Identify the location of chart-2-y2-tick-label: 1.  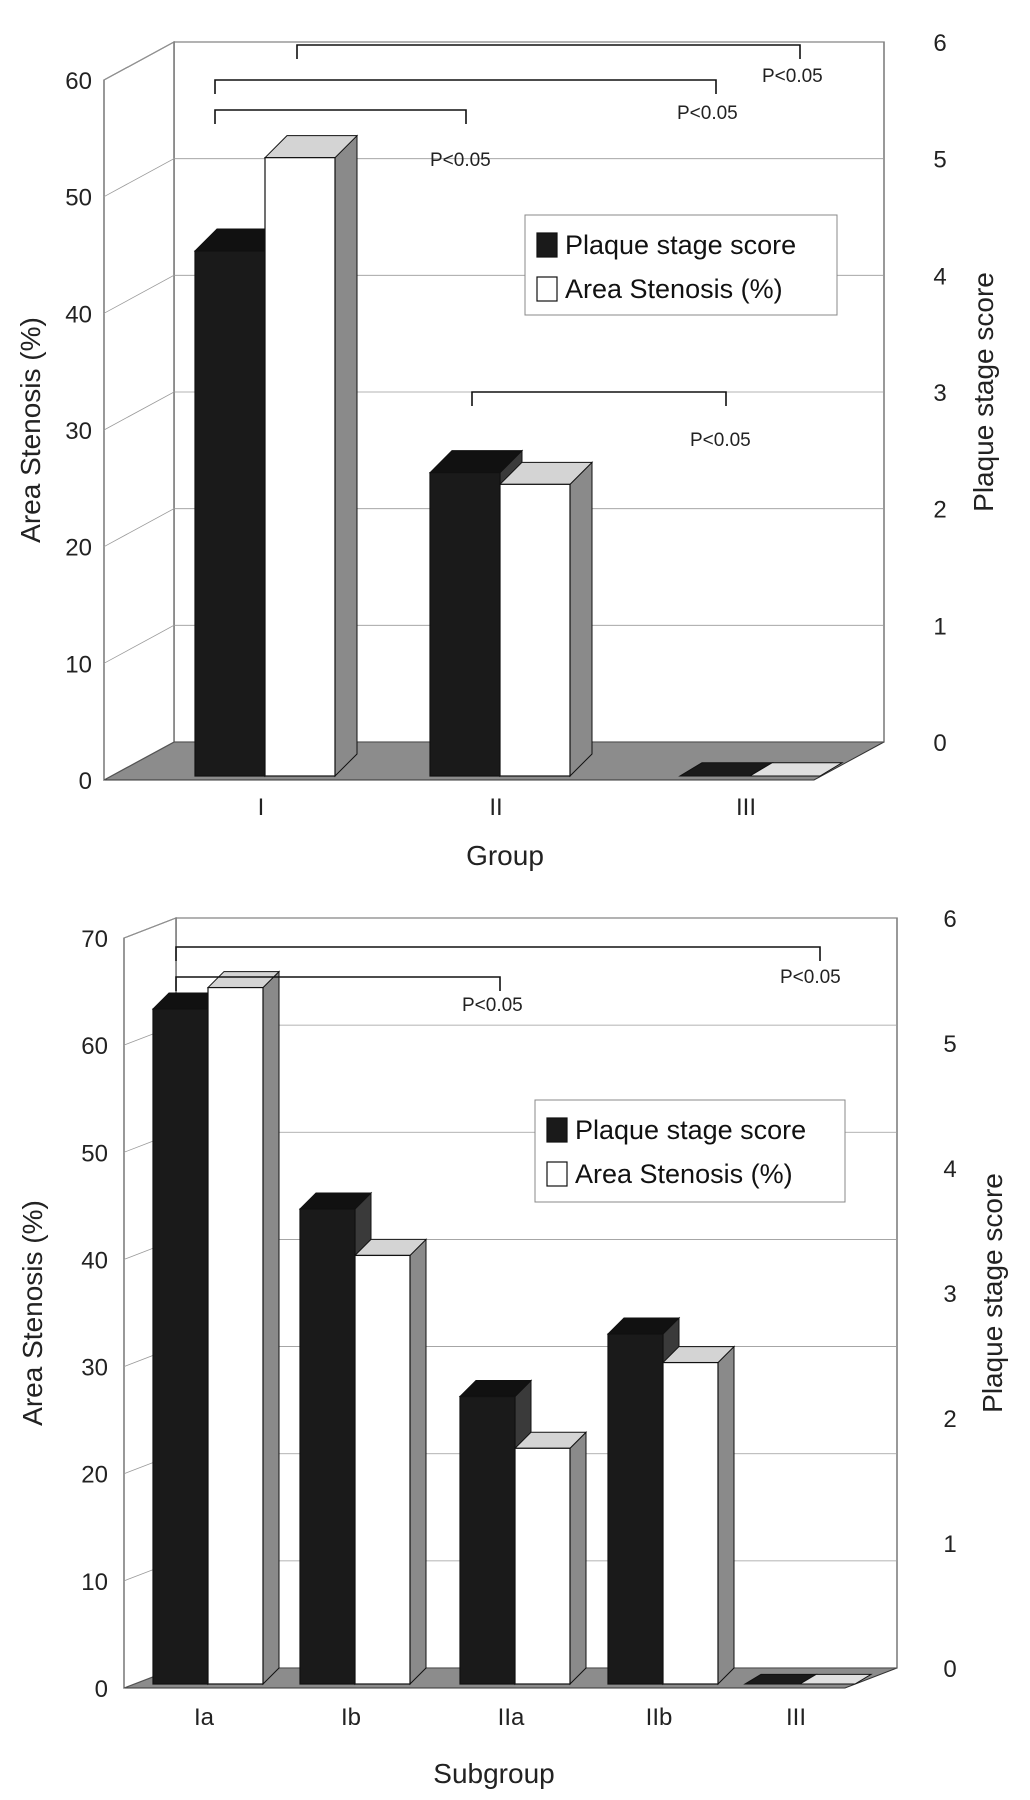
(949, 1544).